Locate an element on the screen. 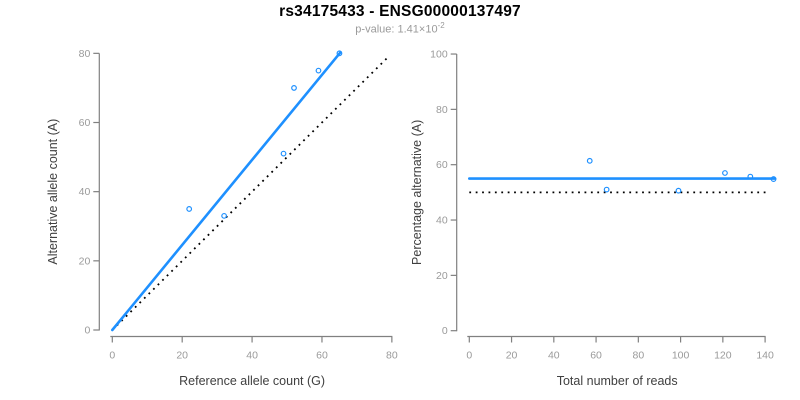  x-axis-label: Reference allele count (G) is located at coordinates (252, 381).